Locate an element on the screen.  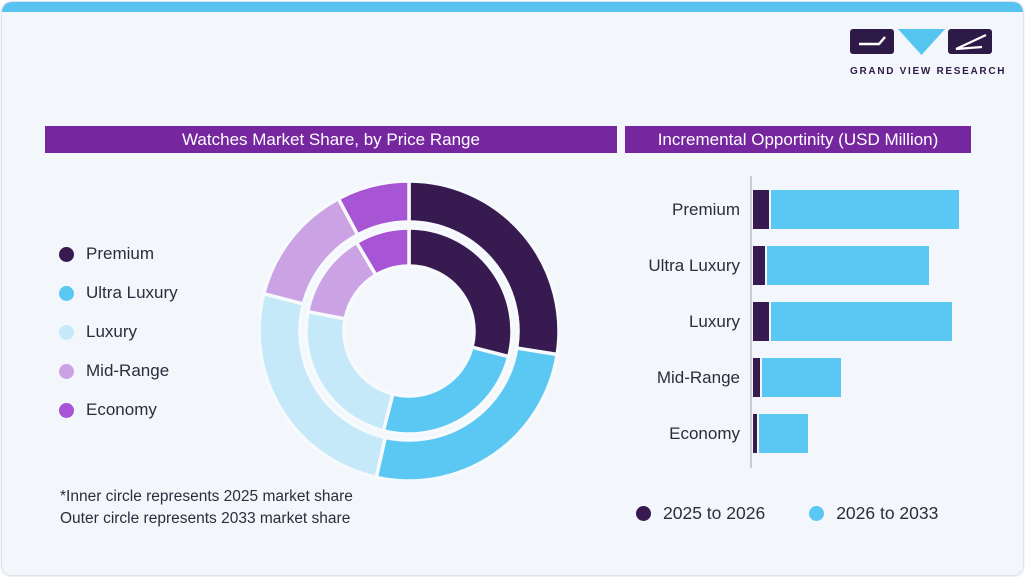
bar-category-label: Mid-Range is located at coordinates (698, 377).